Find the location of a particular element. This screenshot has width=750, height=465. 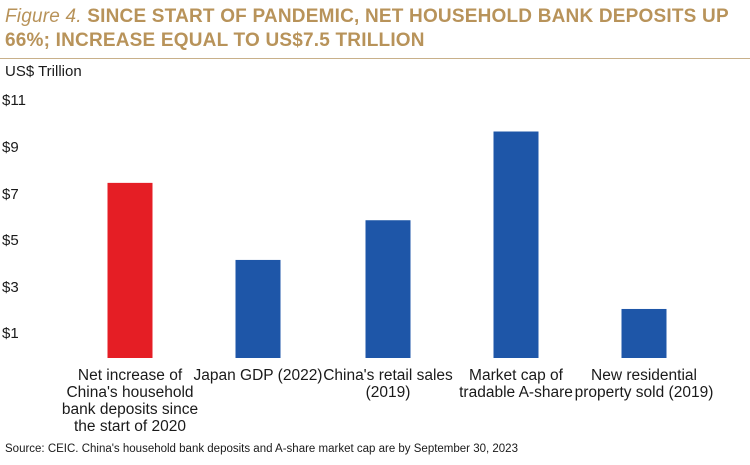

x-category-label: China's retail sales (2019) is located at coordinates (388, 384).